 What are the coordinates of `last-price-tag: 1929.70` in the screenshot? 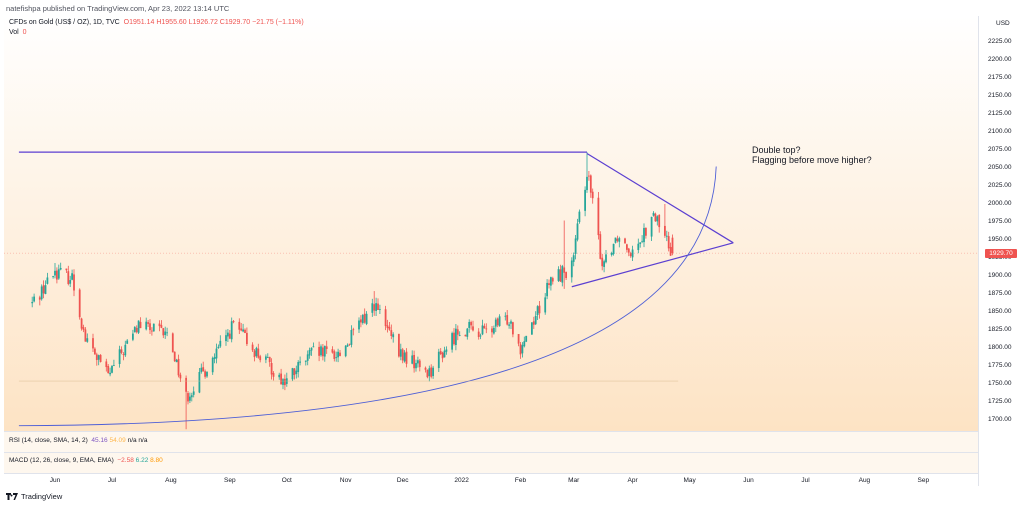 It's located at (1001, 253).